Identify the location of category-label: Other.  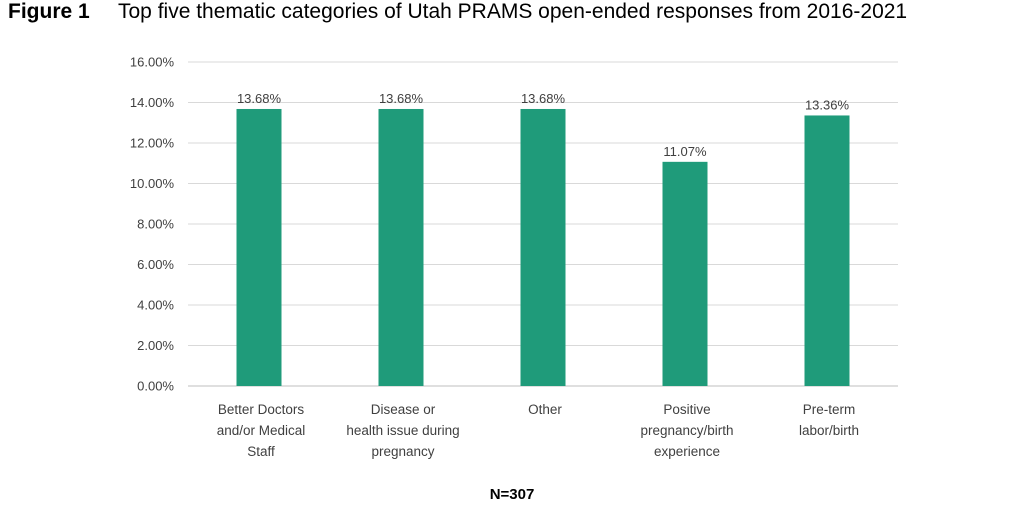
(545, 409).